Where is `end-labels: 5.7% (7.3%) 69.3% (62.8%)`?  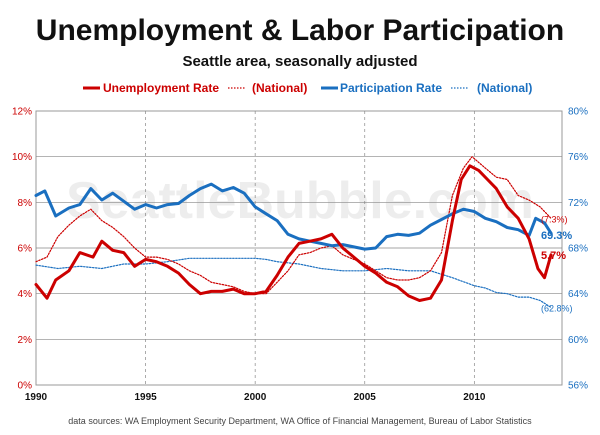 end-labels: 5.7% (7.3%) 69.3% (62.8%) is located at coordinates (557, 263).